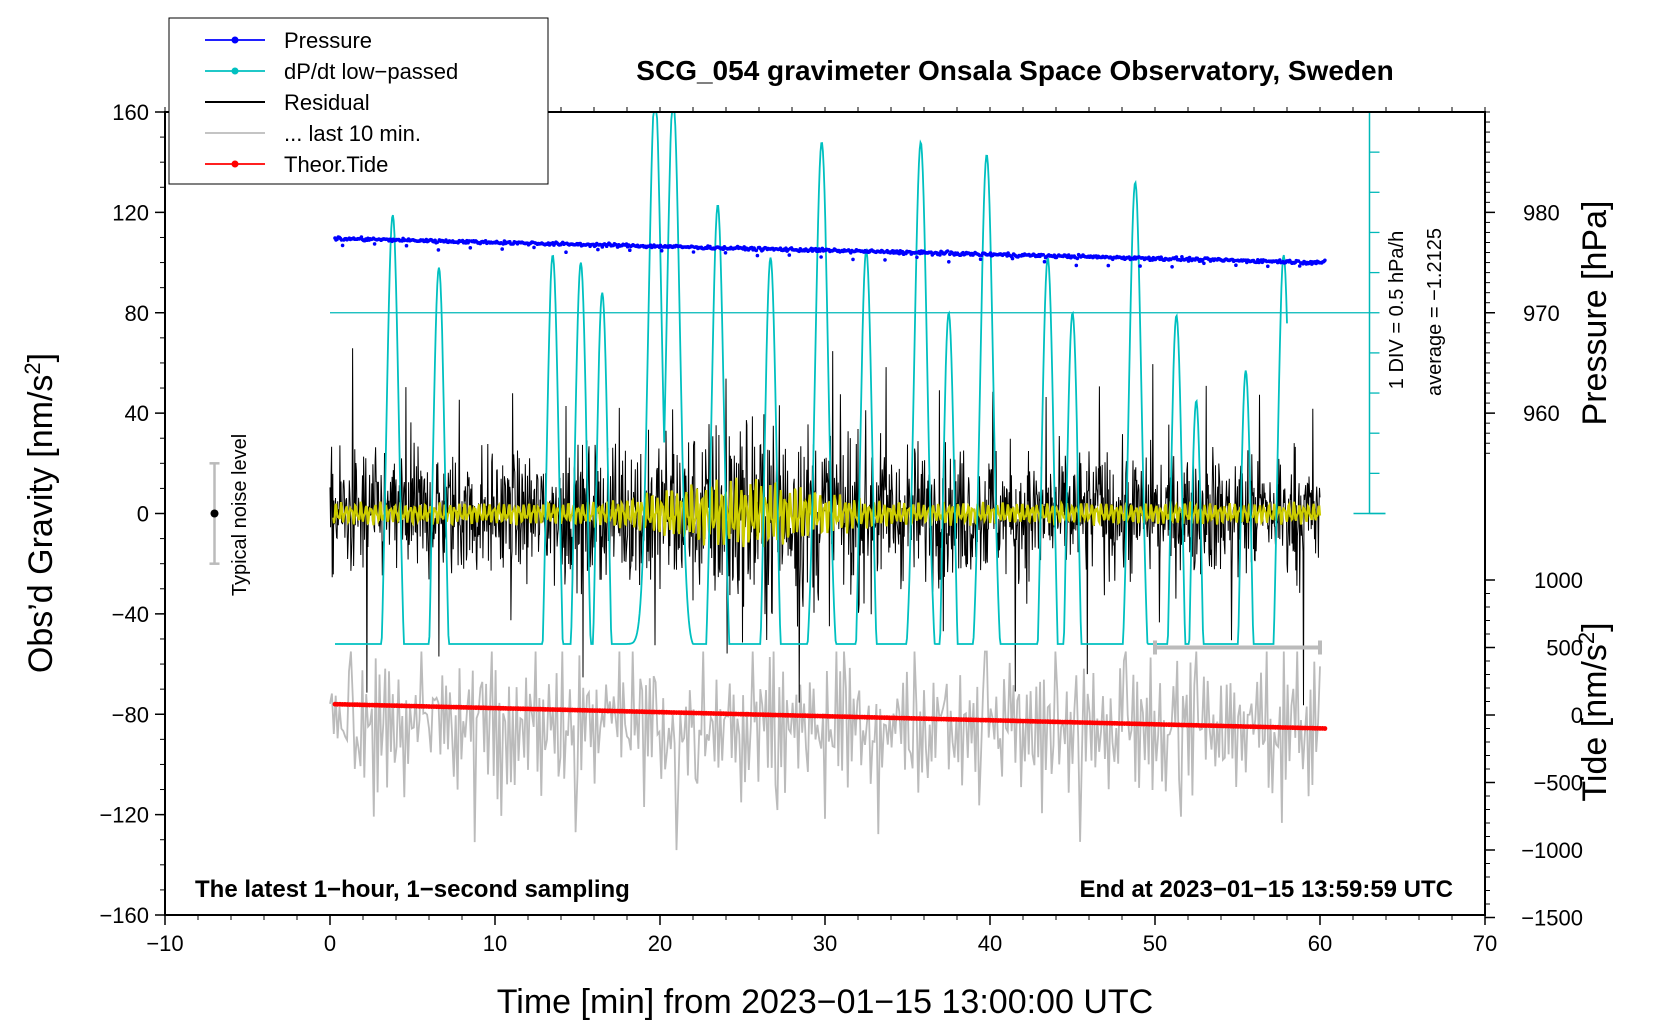 Image resolution: width=1660 pixels, height=1020 pixels. I want to click on x-tick-label: 50, so click(1155, 943).